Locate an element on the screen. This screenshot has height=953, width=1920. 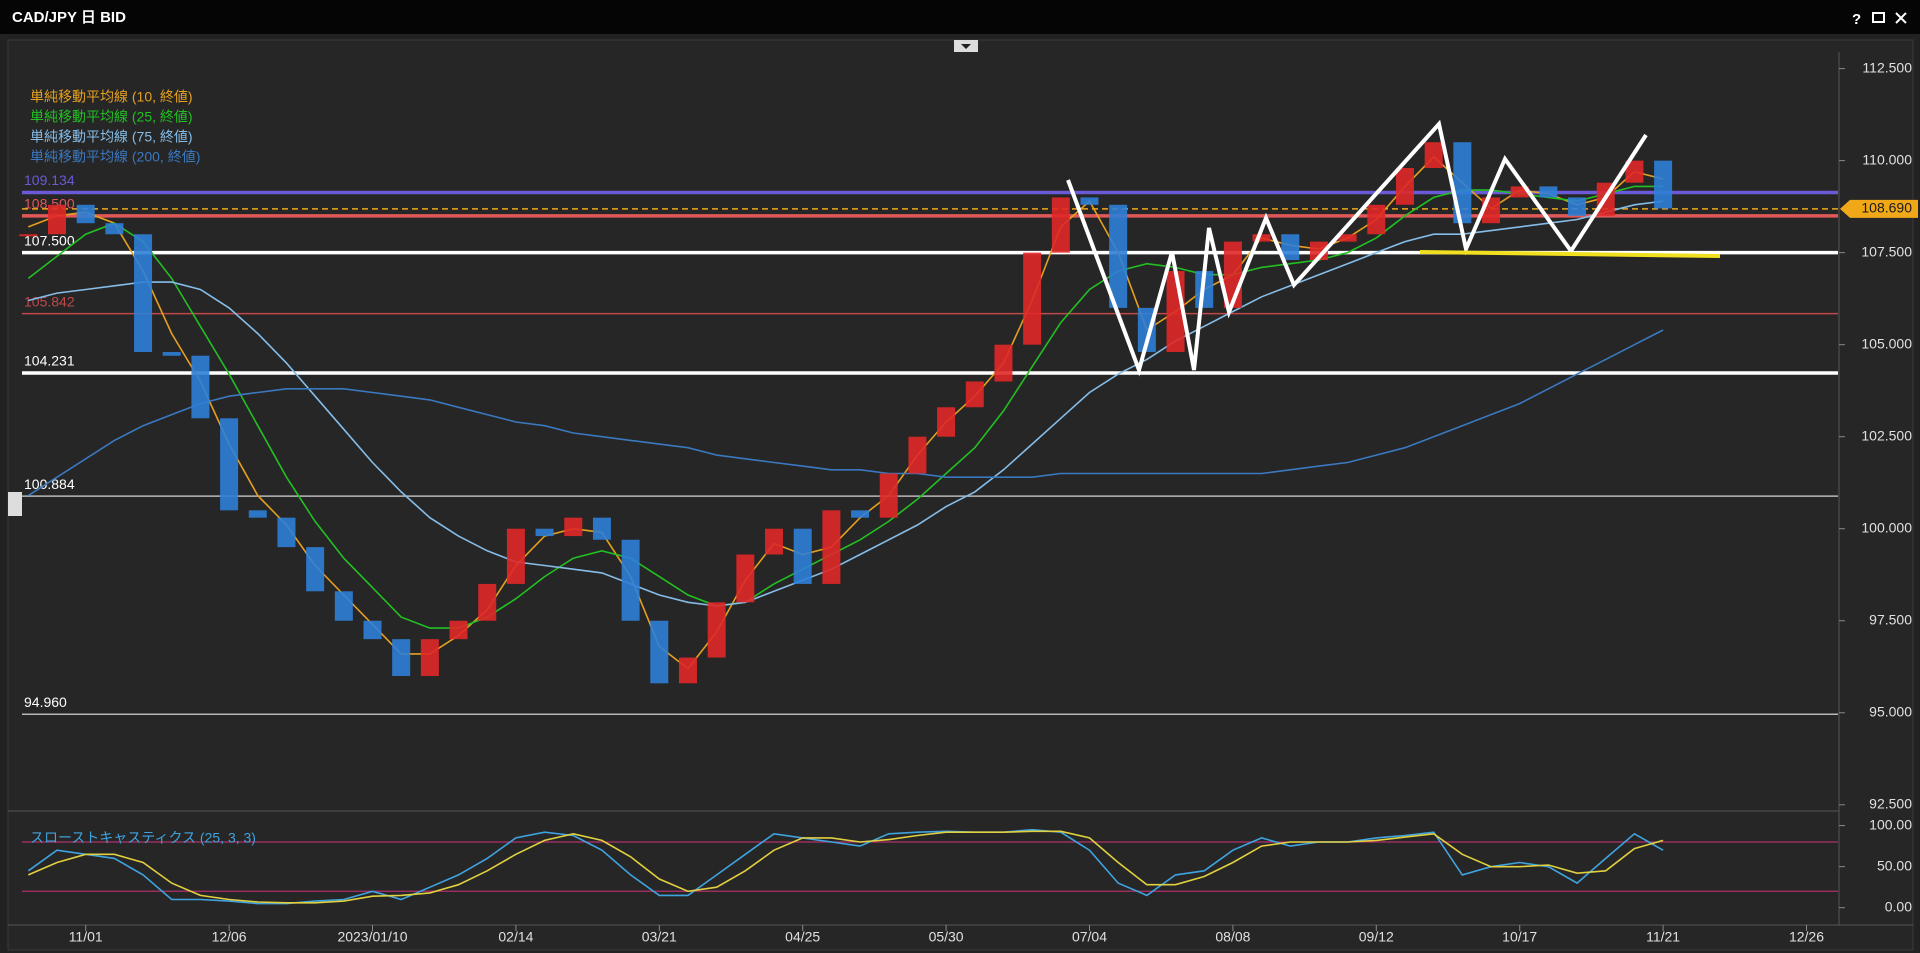
x-tick-label: 11/01 is located at coordinates (86, 937).